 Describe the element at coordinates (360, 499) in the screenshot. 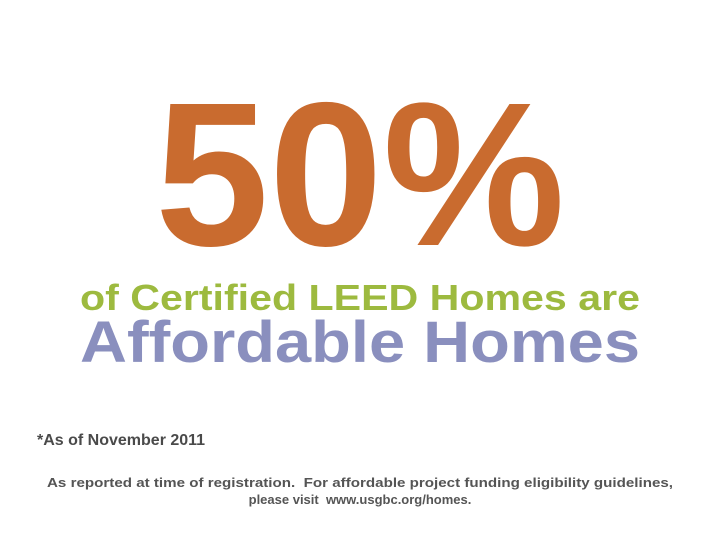

I see `source-line: please visit www.usgbc.org/homes.` at that location.